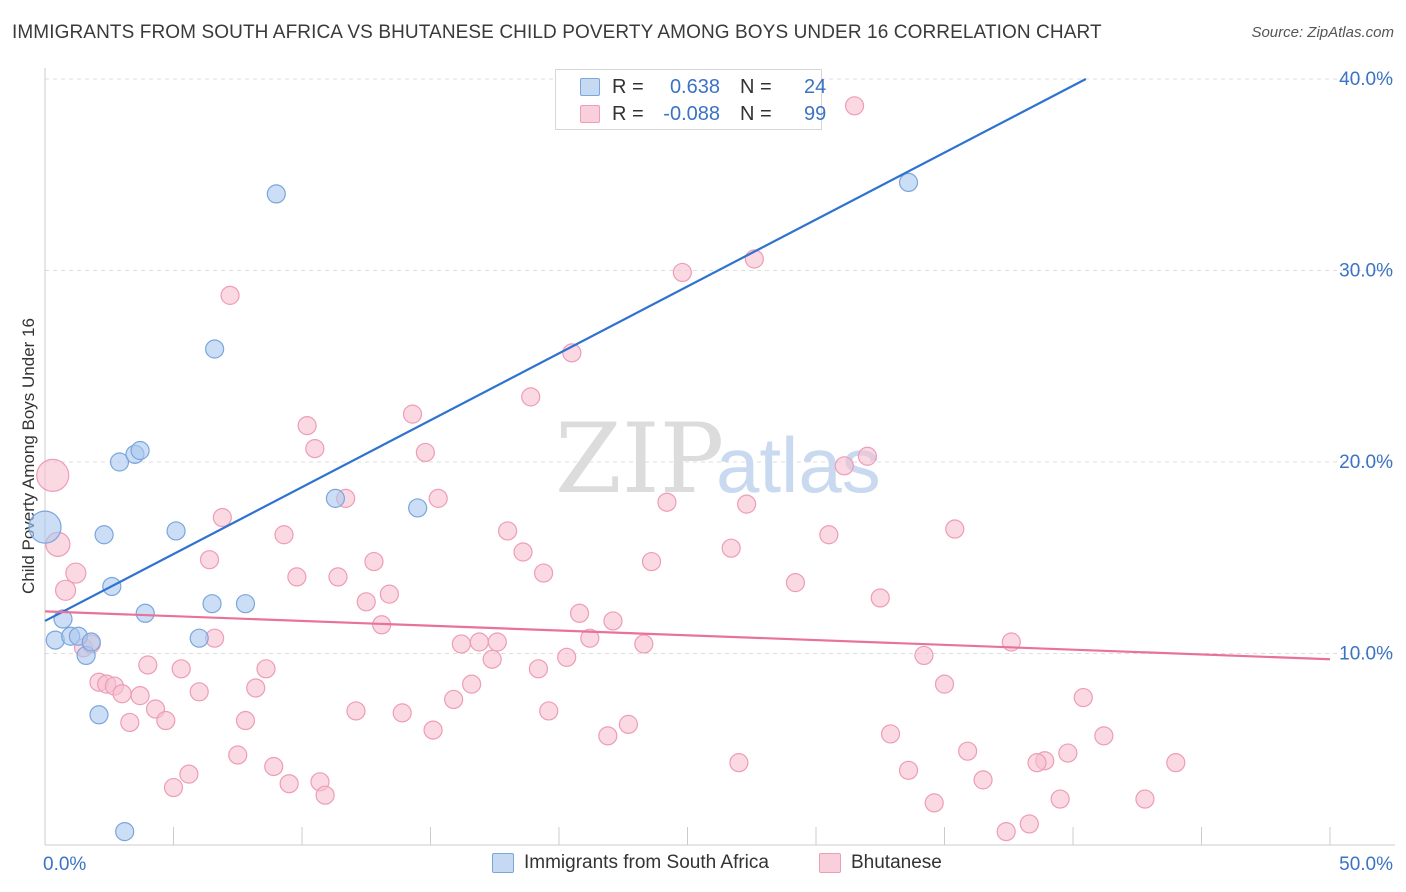  I want to click on watermark-zip: ZIP, so click(639, 459).